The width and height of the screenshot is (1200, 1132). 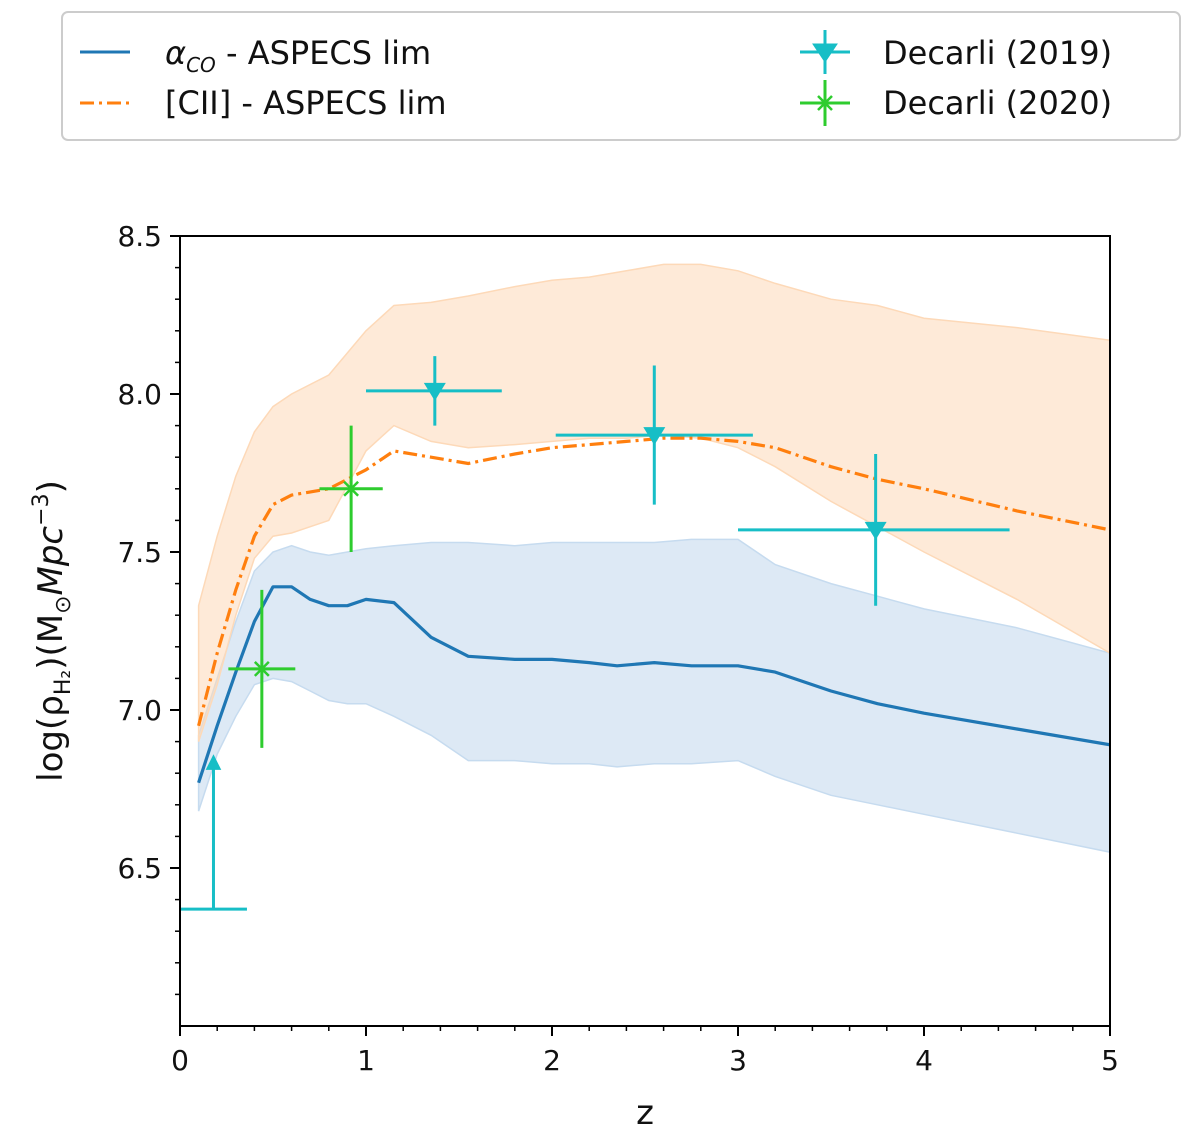 I want to click on x-tick-label: 1, so click(x=366, y=1060).